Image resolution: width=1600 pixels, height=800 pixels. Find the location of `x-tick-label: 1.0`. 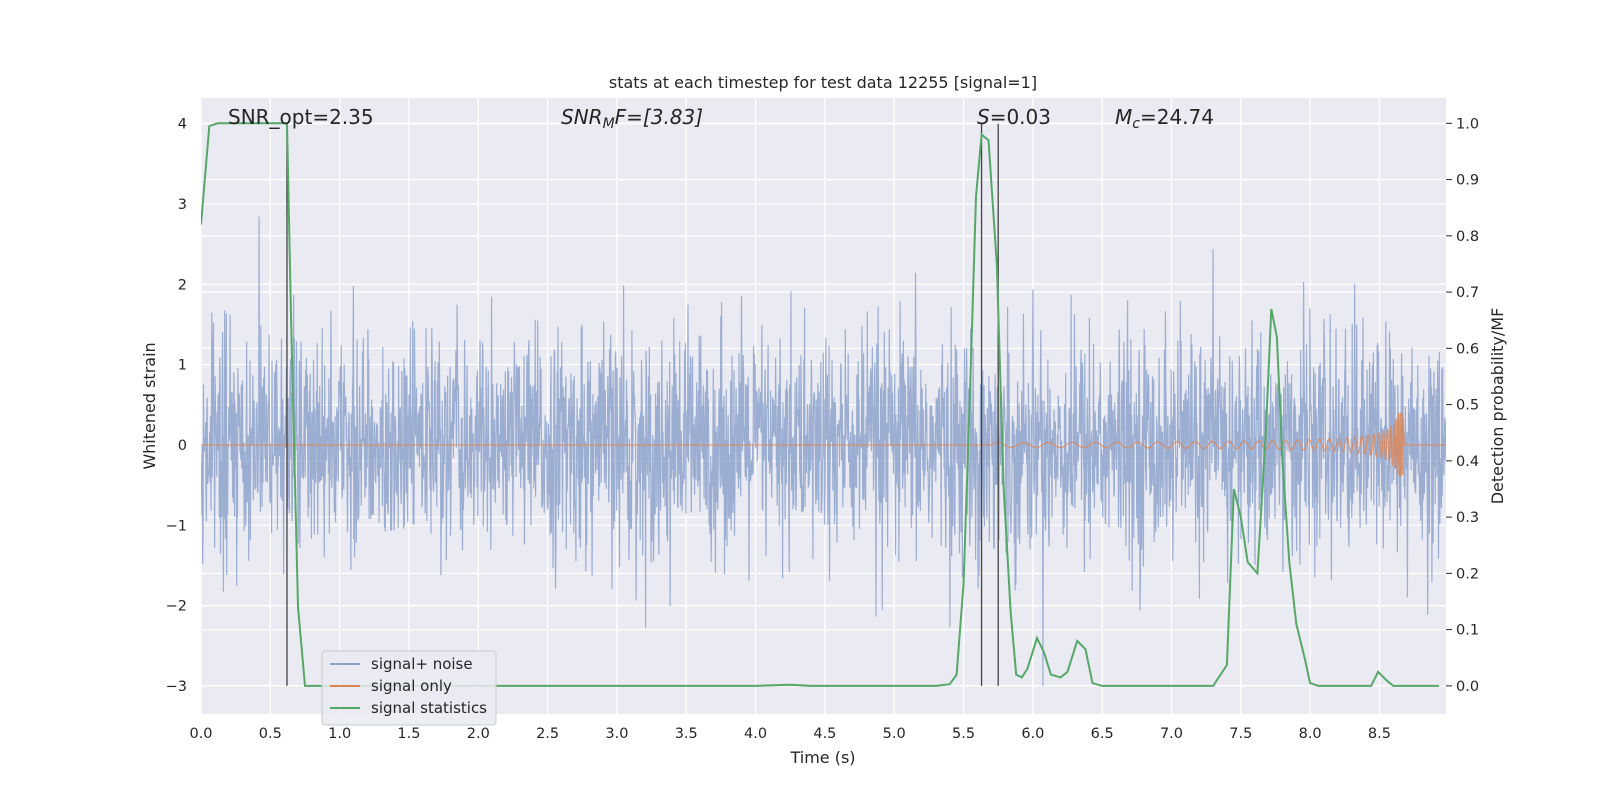

x-tick-label: 1.0 is located at coordinates (339, 734).